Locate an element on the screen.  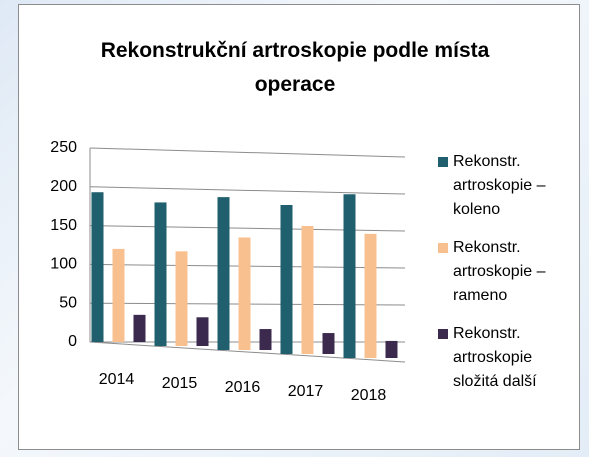
legend-item: Rekonstr. artroskopie – koleno is located at coordinates (505, 186).